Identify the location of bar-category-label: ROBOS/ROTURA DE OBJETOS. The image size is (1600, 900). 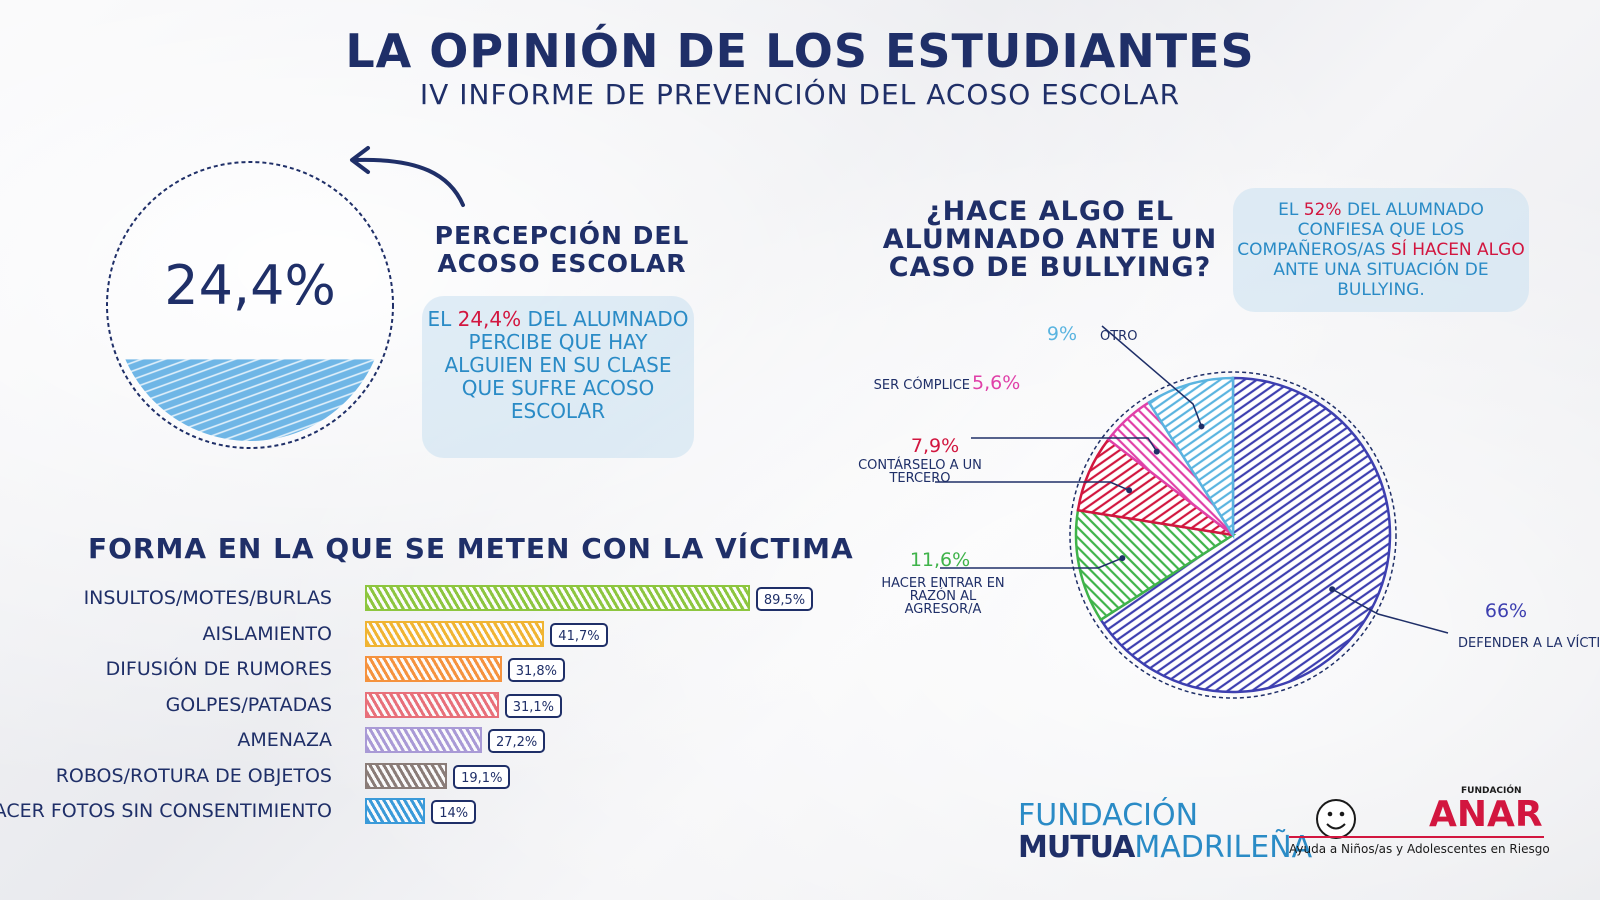
(193, 775).